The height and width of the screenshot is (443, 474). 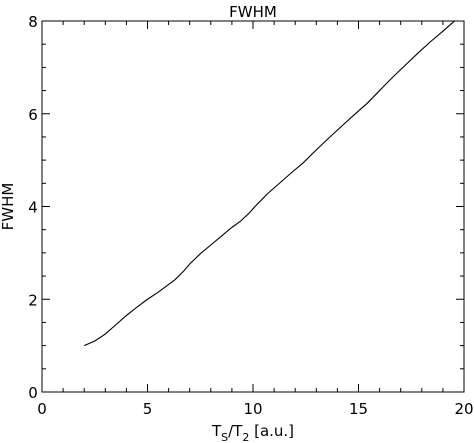 I want to click on x-label-sub-2: 2, so click(x=245, y=437).